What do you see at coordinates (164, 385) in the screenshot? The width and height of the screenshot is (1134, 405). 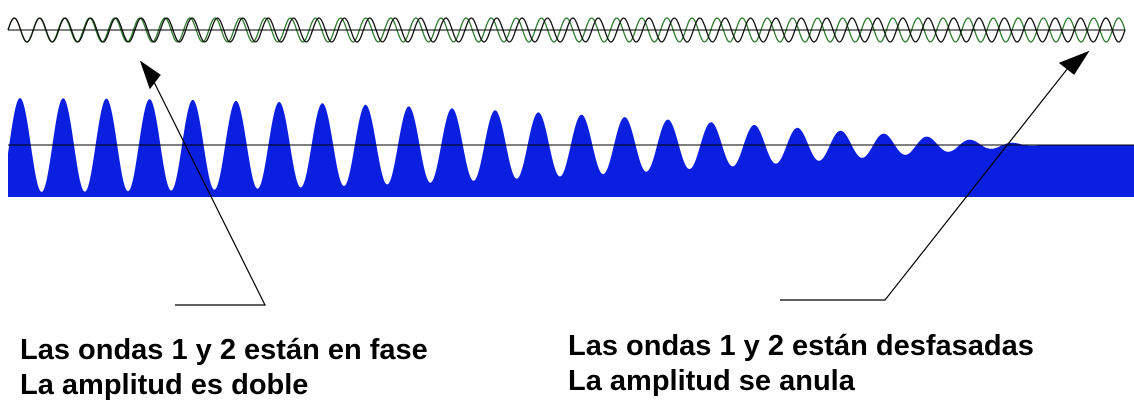 I see `caption-line: La amplitud es doble` at bounding box center [164, 385].